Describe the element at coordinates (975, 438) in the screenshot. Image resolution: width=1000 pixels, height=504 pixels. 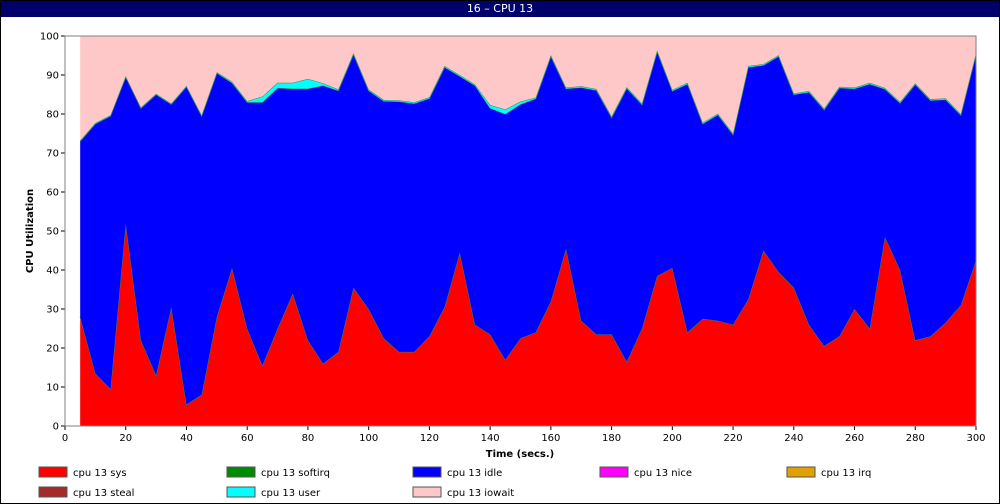
I see `x-tick-label: 300` at that location.